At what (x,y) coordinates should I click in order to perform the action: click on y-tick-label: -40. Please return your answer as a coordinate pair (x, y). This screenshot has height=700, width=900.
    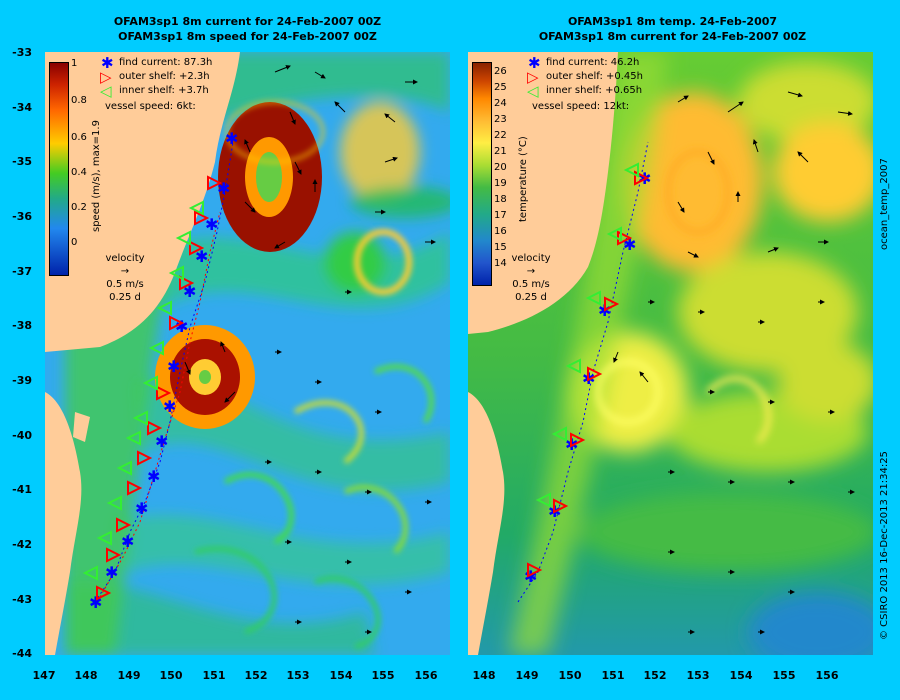
    Looking at the image, I should click on (22, 435).